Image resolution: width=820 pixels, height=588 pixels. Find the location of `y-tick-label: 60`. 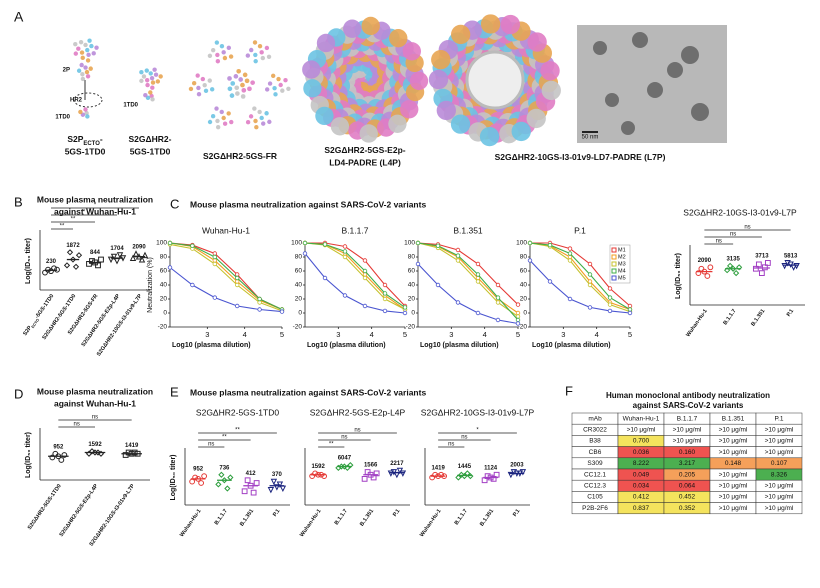

y-tick-label: 60 is located at coordinates (524, 271).